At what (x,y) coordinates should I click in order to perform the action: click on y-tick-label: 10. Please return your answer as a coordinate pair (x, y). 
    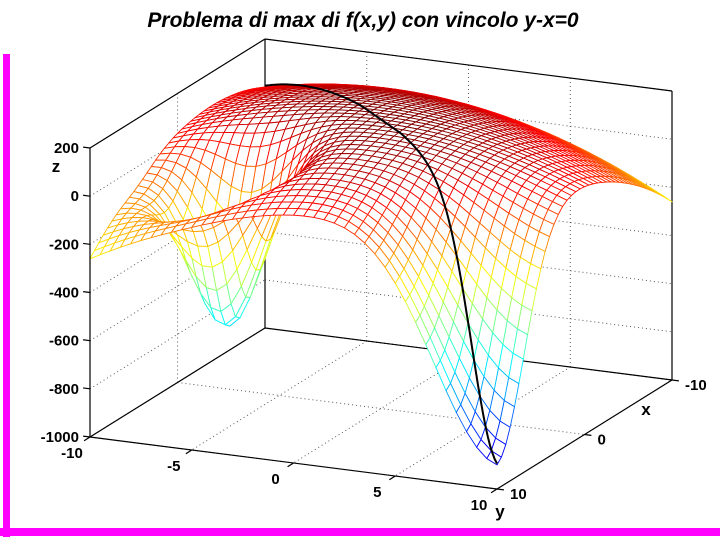
    Looking at the image, I should click on (479, 505).